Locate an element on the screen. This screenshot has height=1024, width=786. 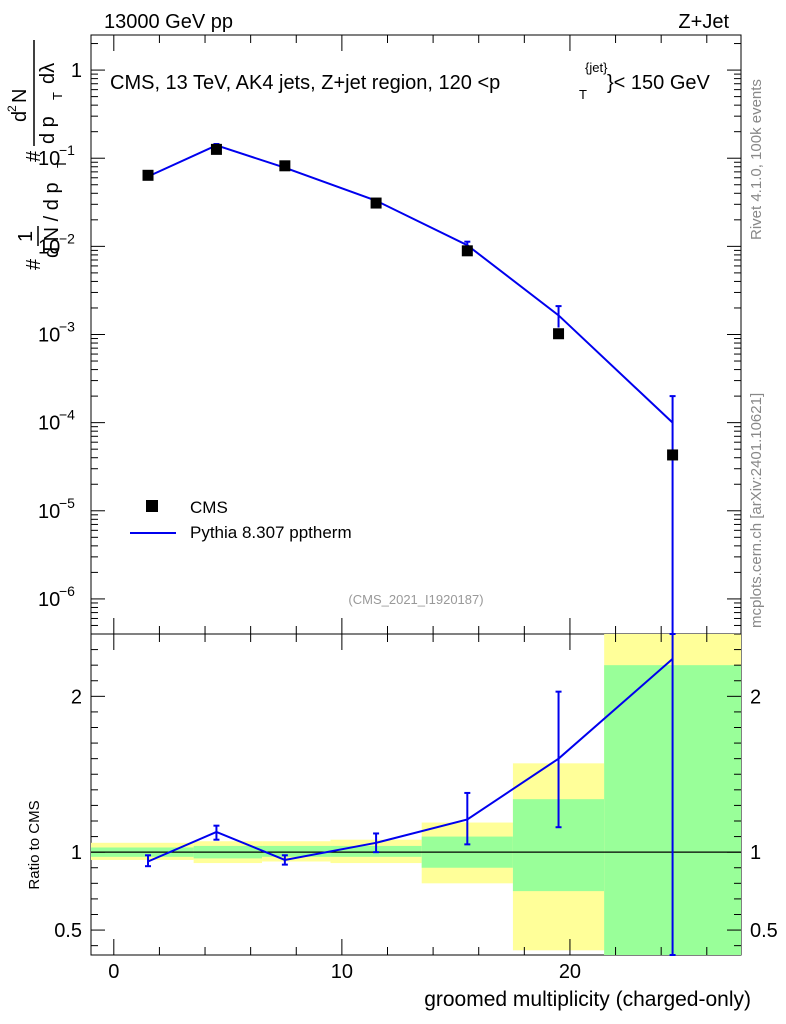
legend-data-label: CMS is located at coordinates (209, 507).